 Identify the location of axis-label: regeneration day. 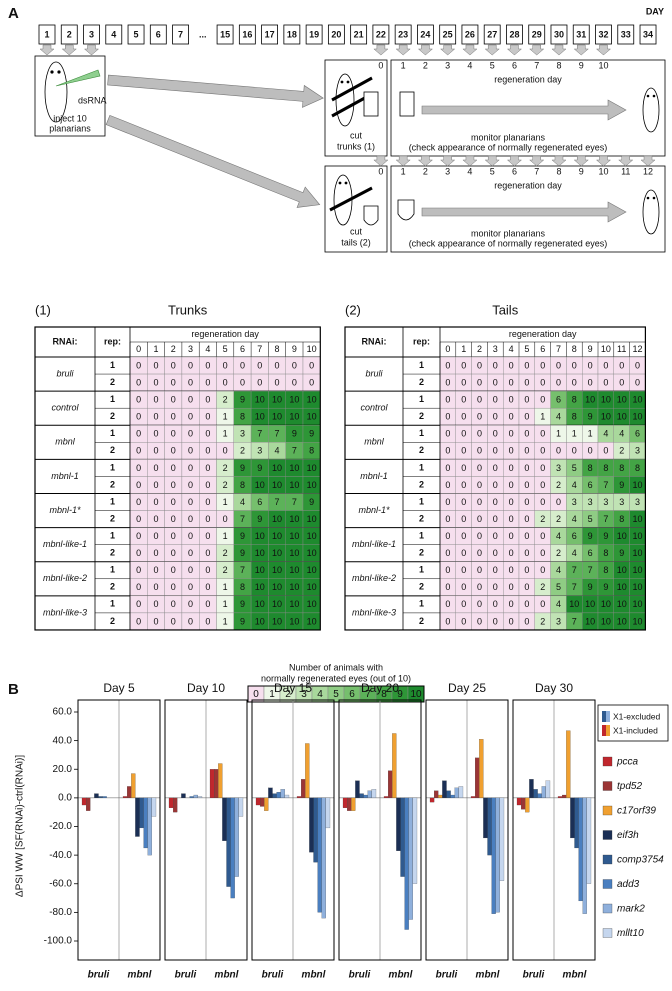
(528, 185).